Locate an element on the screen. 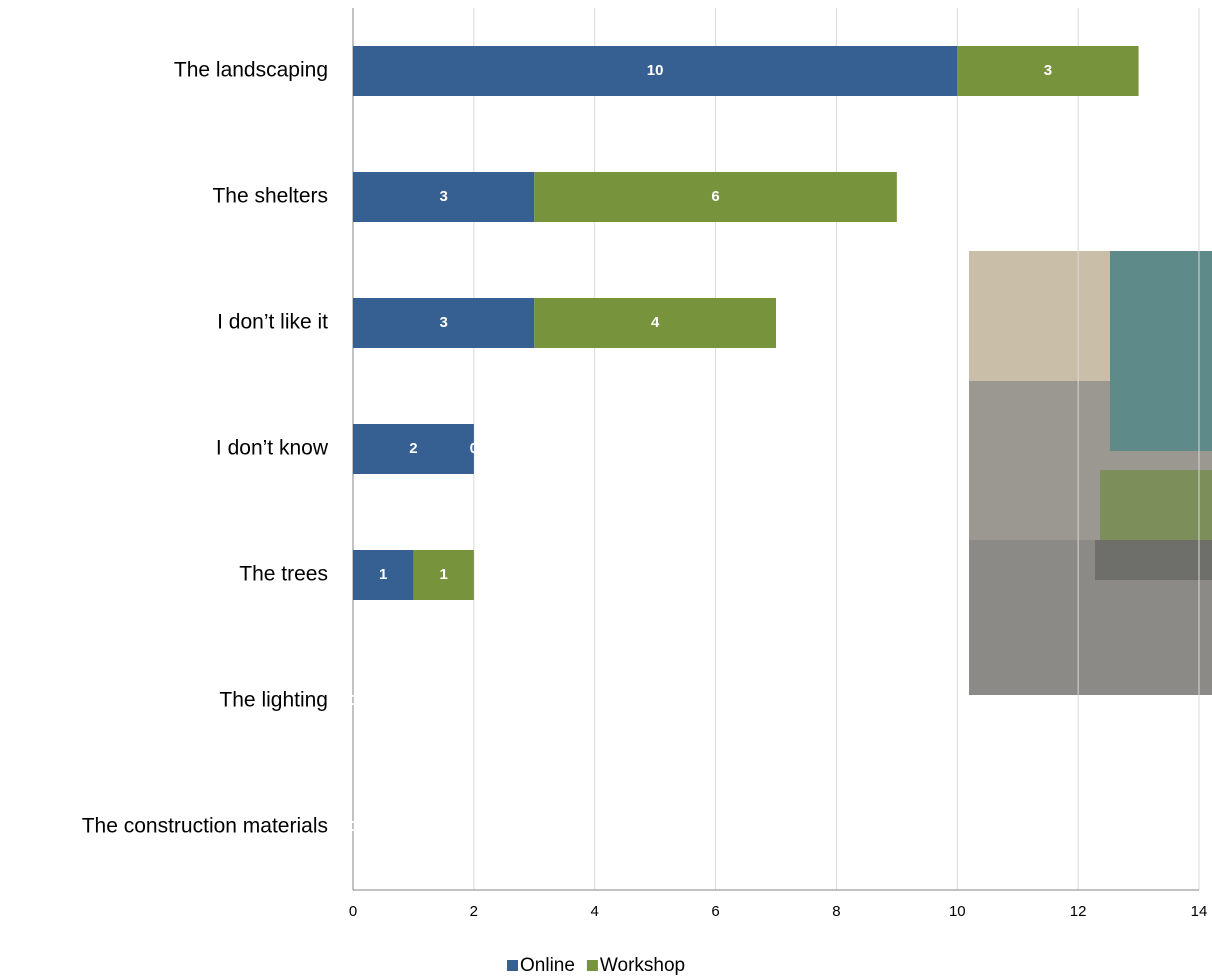 Image resolution: width=1212 pixels, height=978 pixels. photo is located at coordinates (1090, 473).